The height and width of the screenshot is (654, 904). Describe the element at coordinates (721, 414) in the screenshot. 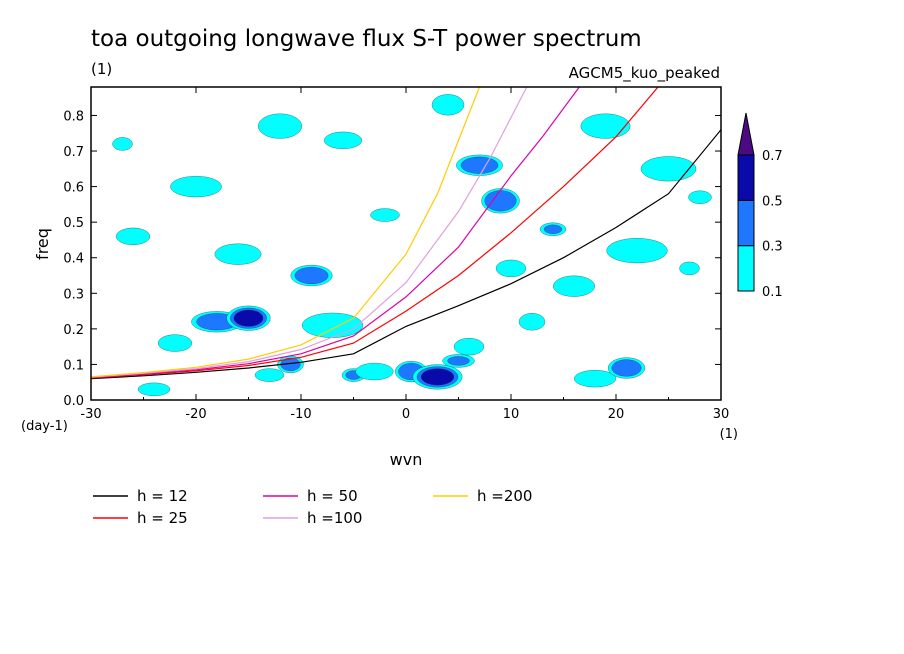

I see `x-tick-label: 30` at that location.